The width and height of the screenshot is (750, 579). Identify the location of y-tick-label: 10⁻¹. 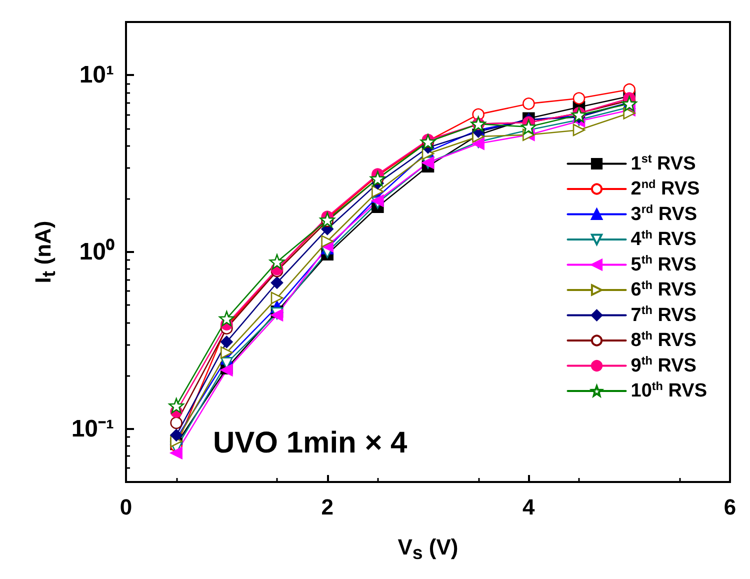
(92, 428).